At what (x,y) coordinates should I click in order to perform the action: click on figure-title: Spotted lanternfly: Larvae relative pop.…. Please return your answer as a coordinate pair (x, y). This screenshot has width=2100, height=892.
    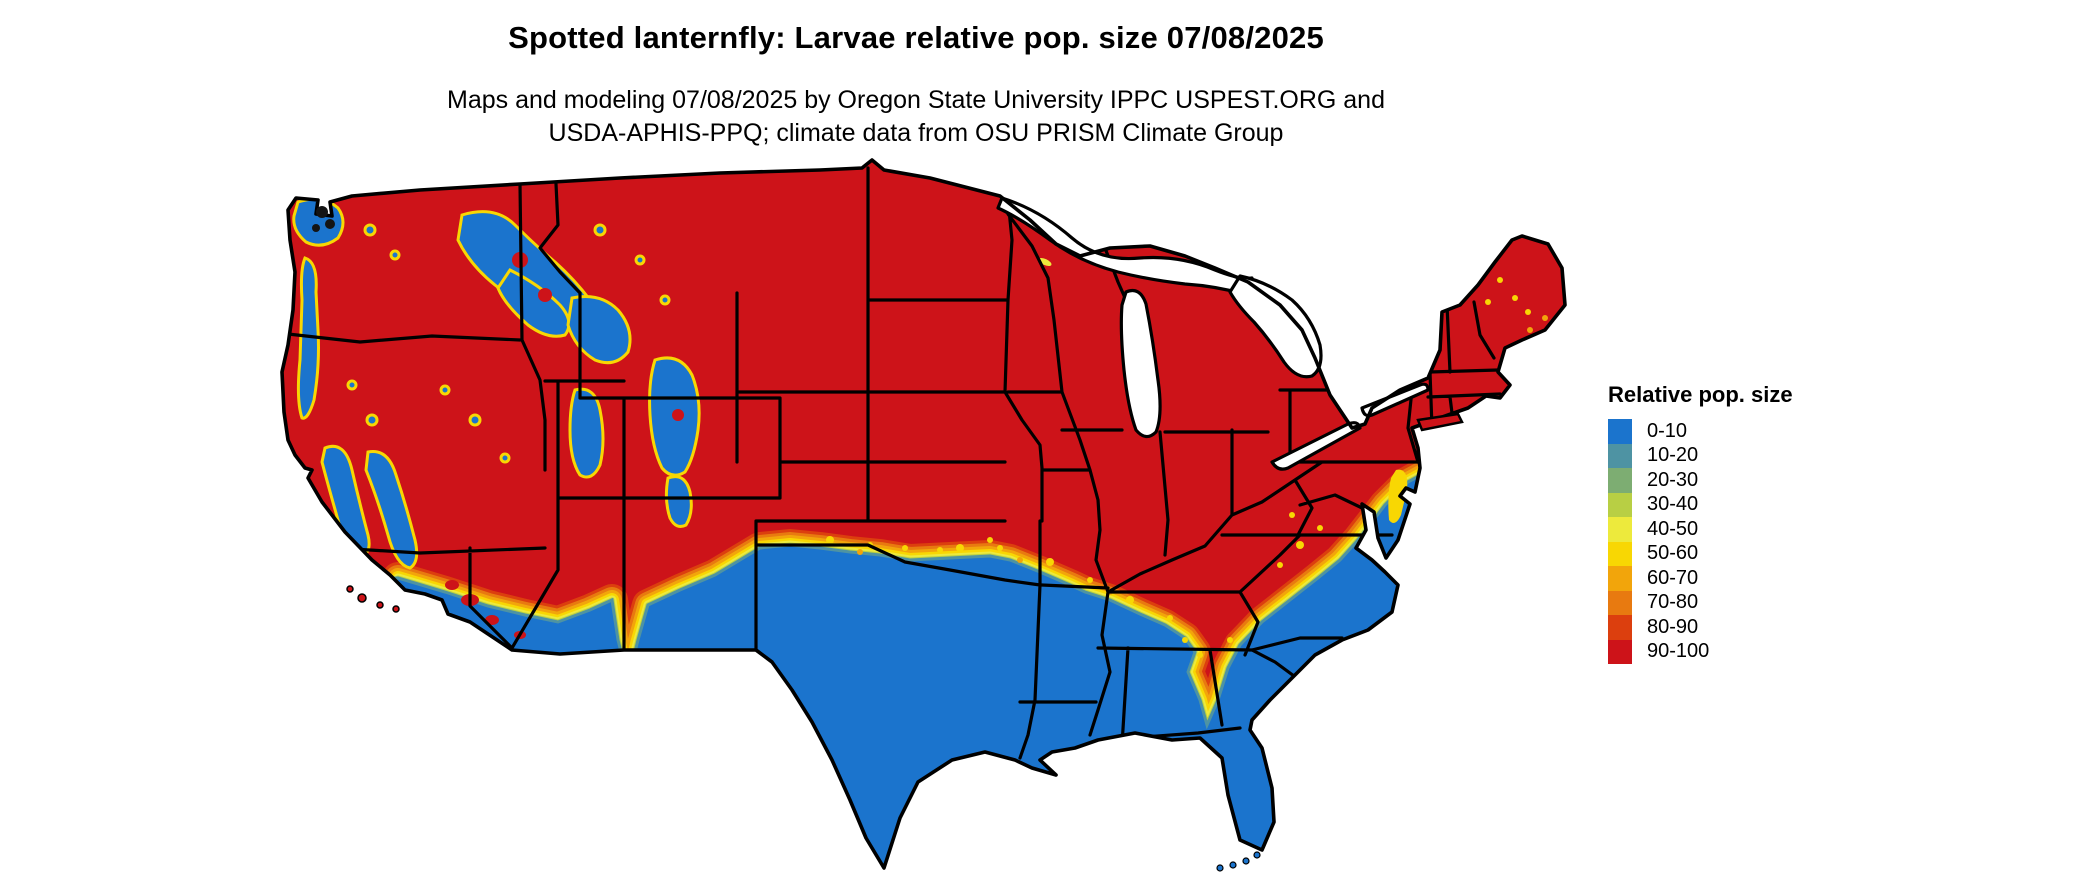
    Looking at the image, I should click on (916, 37).